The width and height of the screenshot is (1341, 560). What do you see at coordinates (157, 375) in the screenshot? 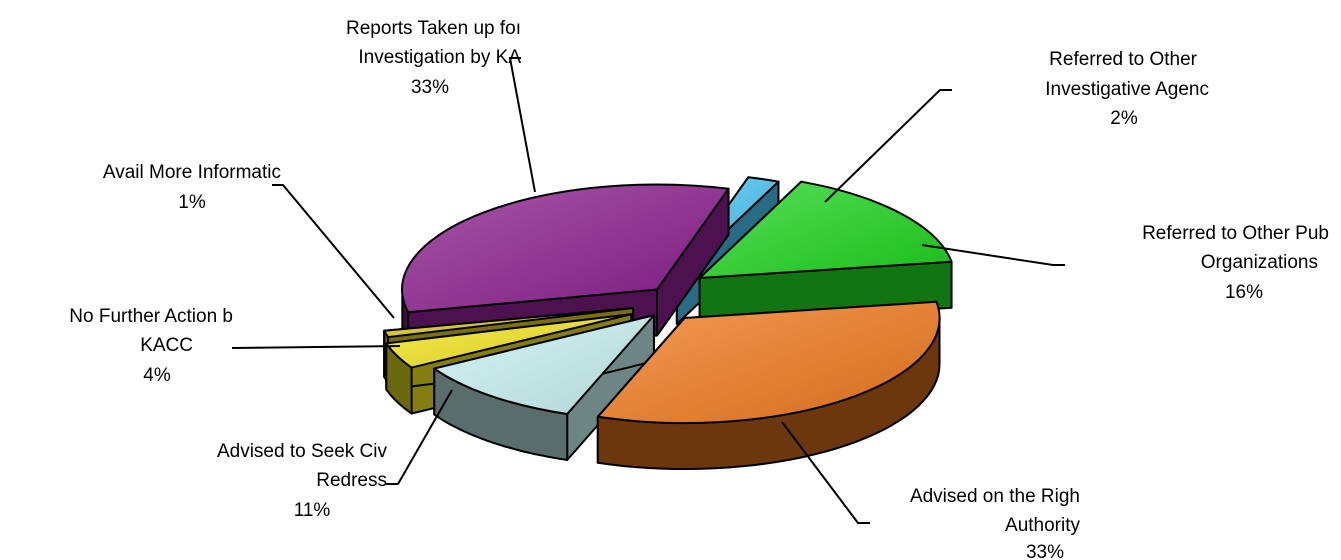
I see `pct-no-further-action: 4%` at bounding box center [157, 375].